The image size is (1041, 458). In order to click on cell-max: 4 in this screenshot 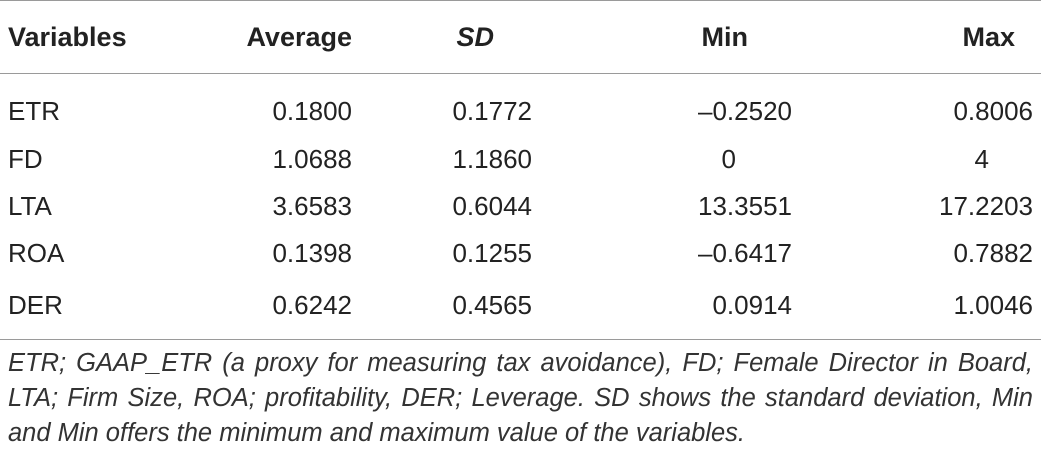, I will do `click(981, 159)`.